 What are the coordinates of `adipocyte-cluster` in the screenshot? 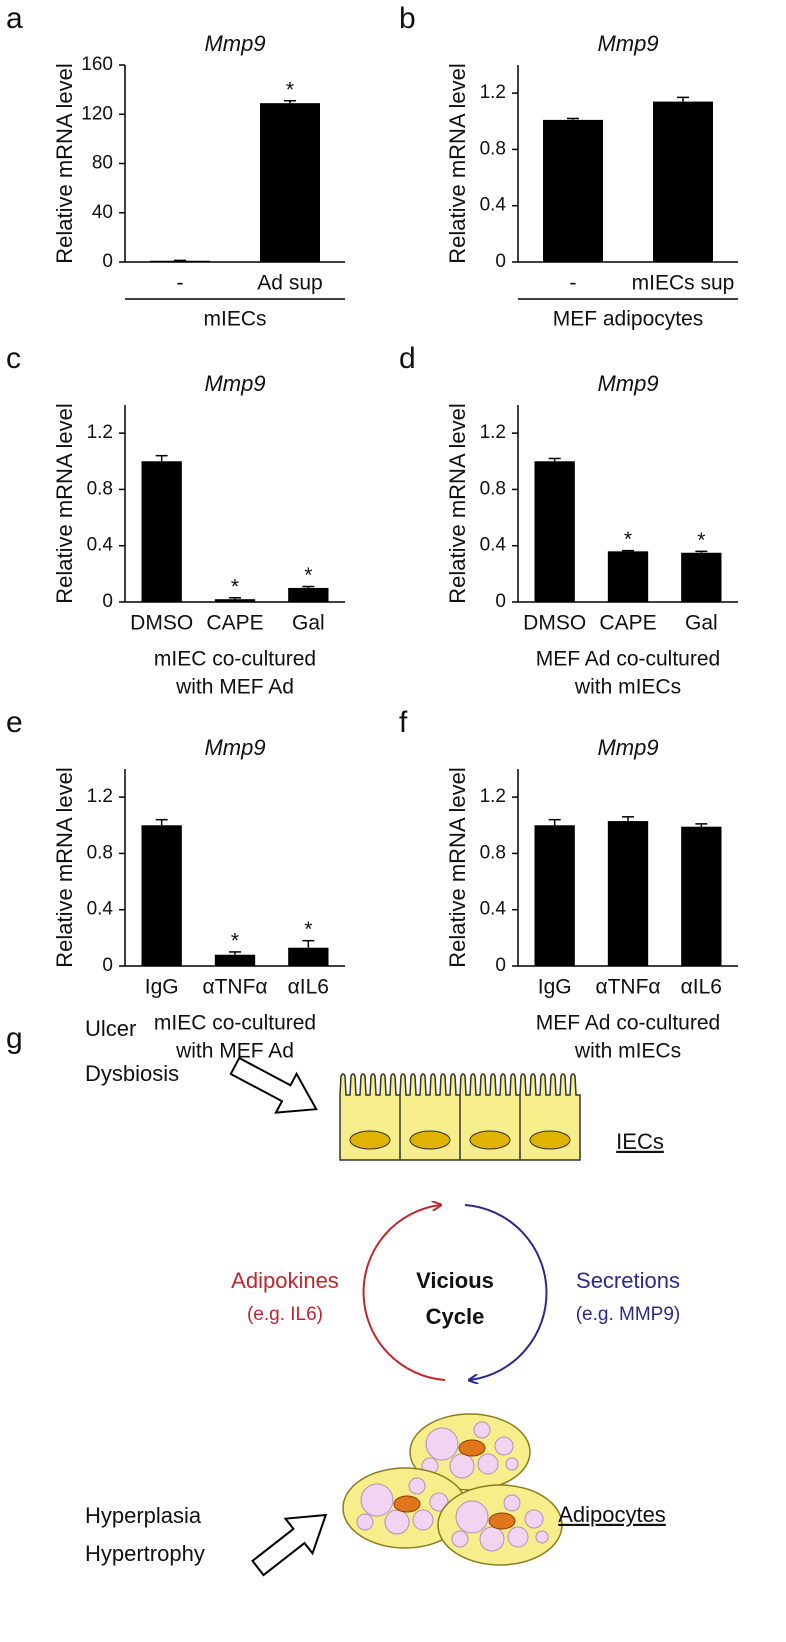 It's located at (452, 1489).